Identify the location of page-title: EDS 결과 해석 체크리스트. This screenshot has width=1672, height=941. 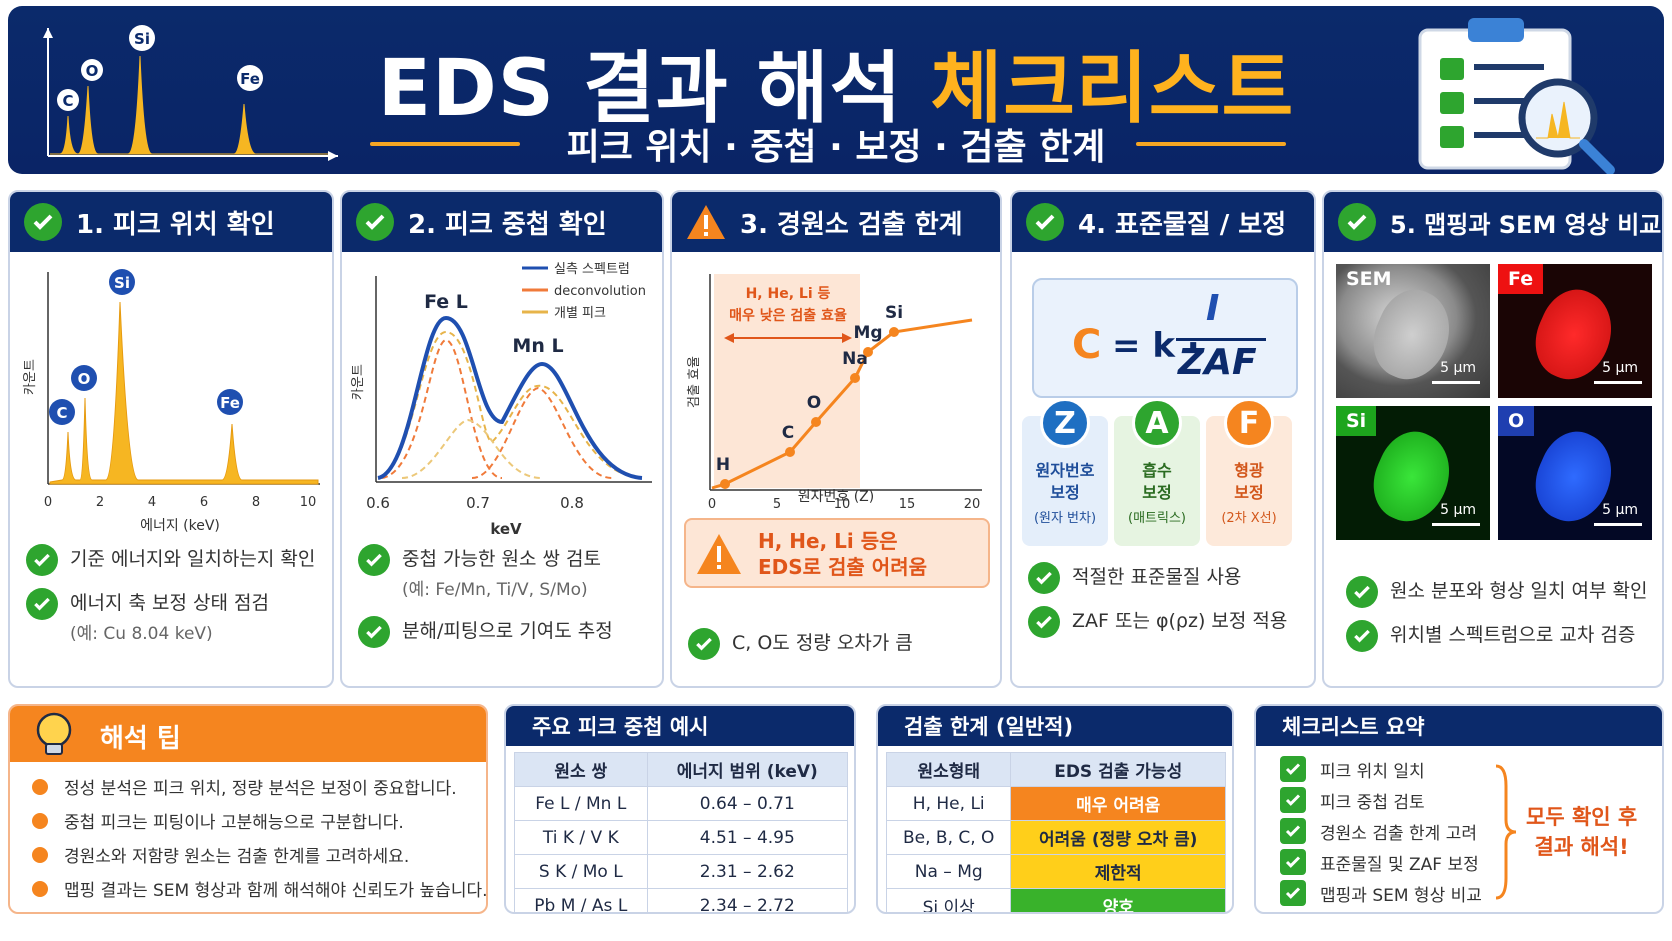
(836, 89).